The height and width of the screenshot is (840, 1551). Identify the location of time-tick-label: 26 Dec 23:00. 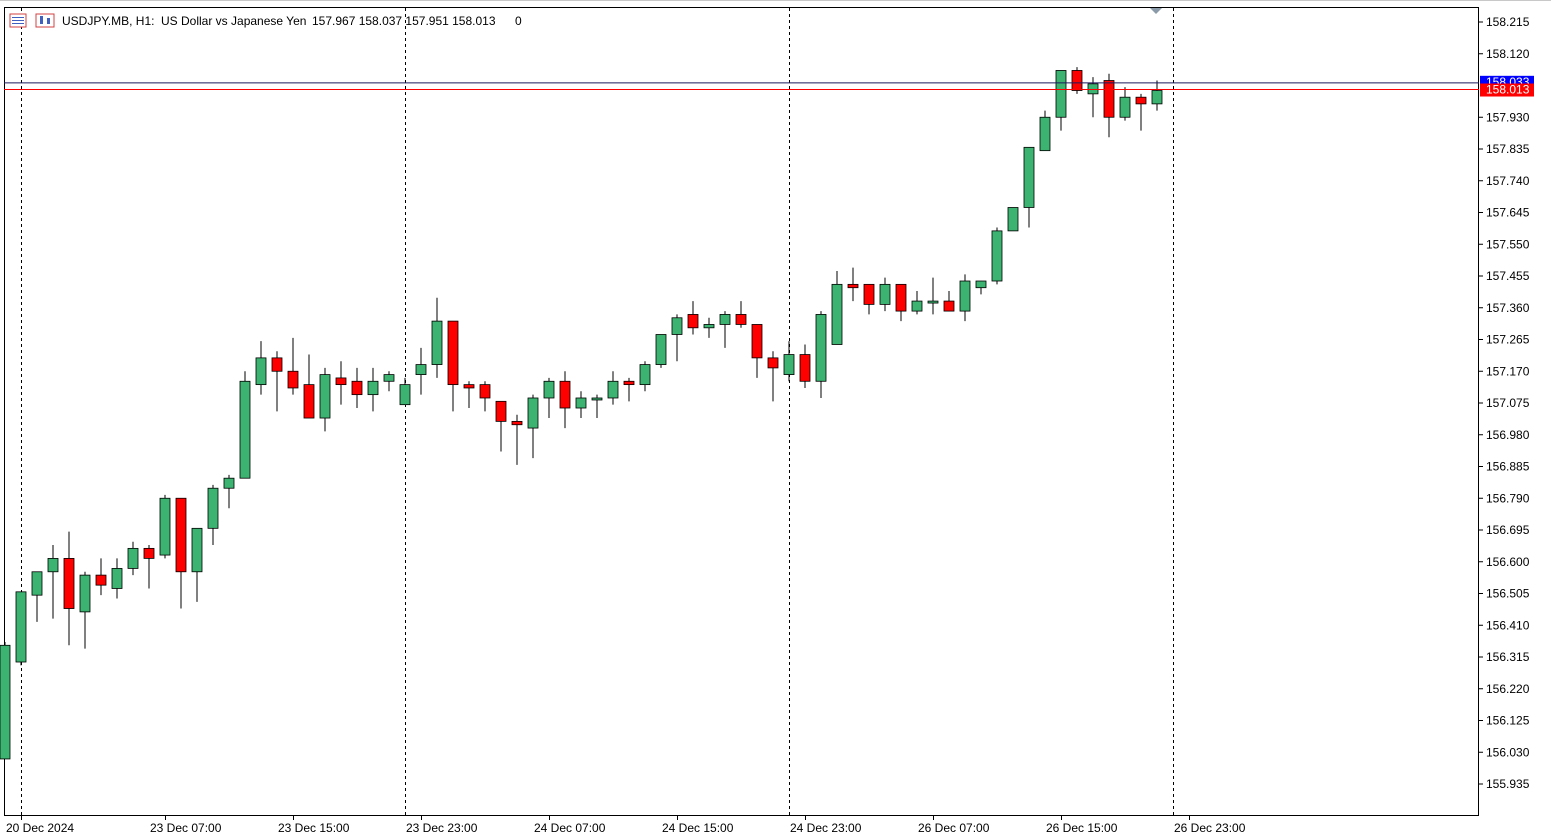
(1210, 828).